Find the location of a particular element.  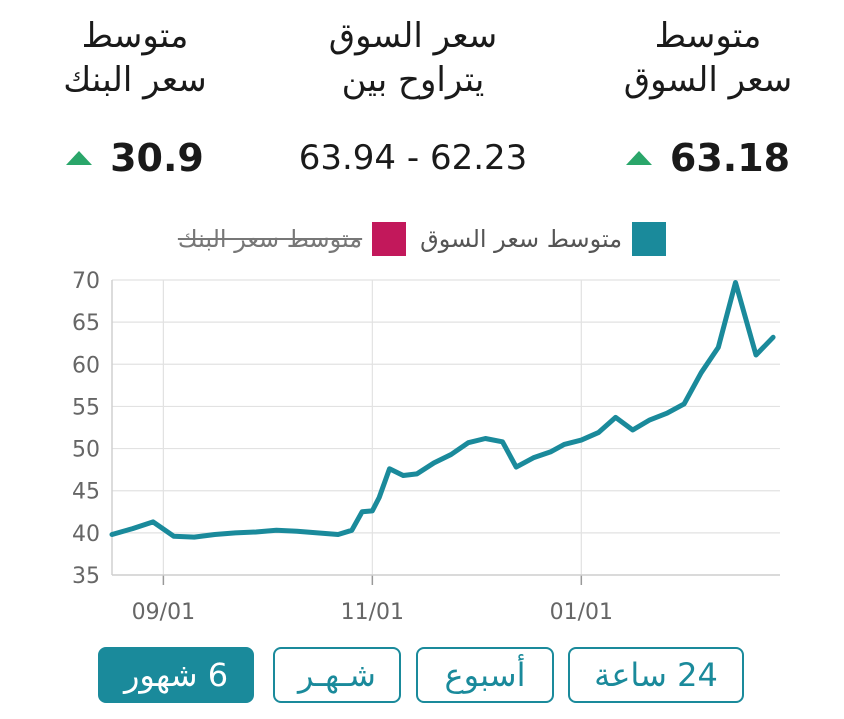

y-tick-label: 60 is located at coordinates (86, 365).